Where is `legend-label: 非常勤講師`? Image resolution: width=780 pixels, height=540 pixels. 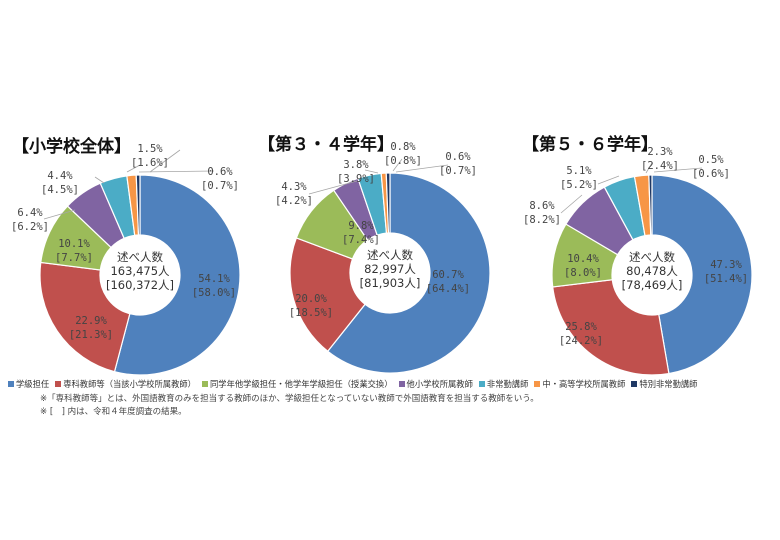
legend-label: 非常勤講師 is located at coordinates (507, 384).